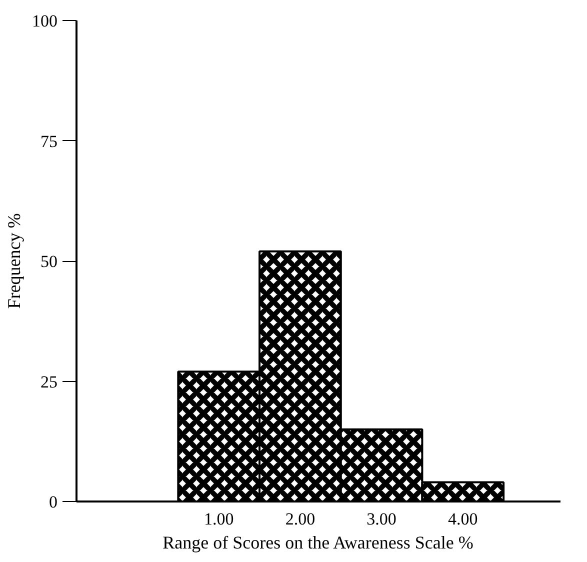 The width and height of the screenshot is (587, 562). Describe the element at coordinates (14, 261) in the screenshot. I see `y-axis-title: Frequency %` at that location.